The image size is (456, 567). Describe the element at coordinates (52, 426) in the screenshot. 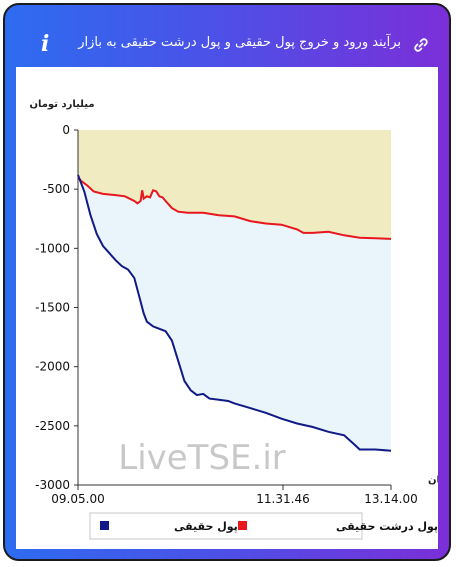

I see `y-tick-label: -2500` at that location.